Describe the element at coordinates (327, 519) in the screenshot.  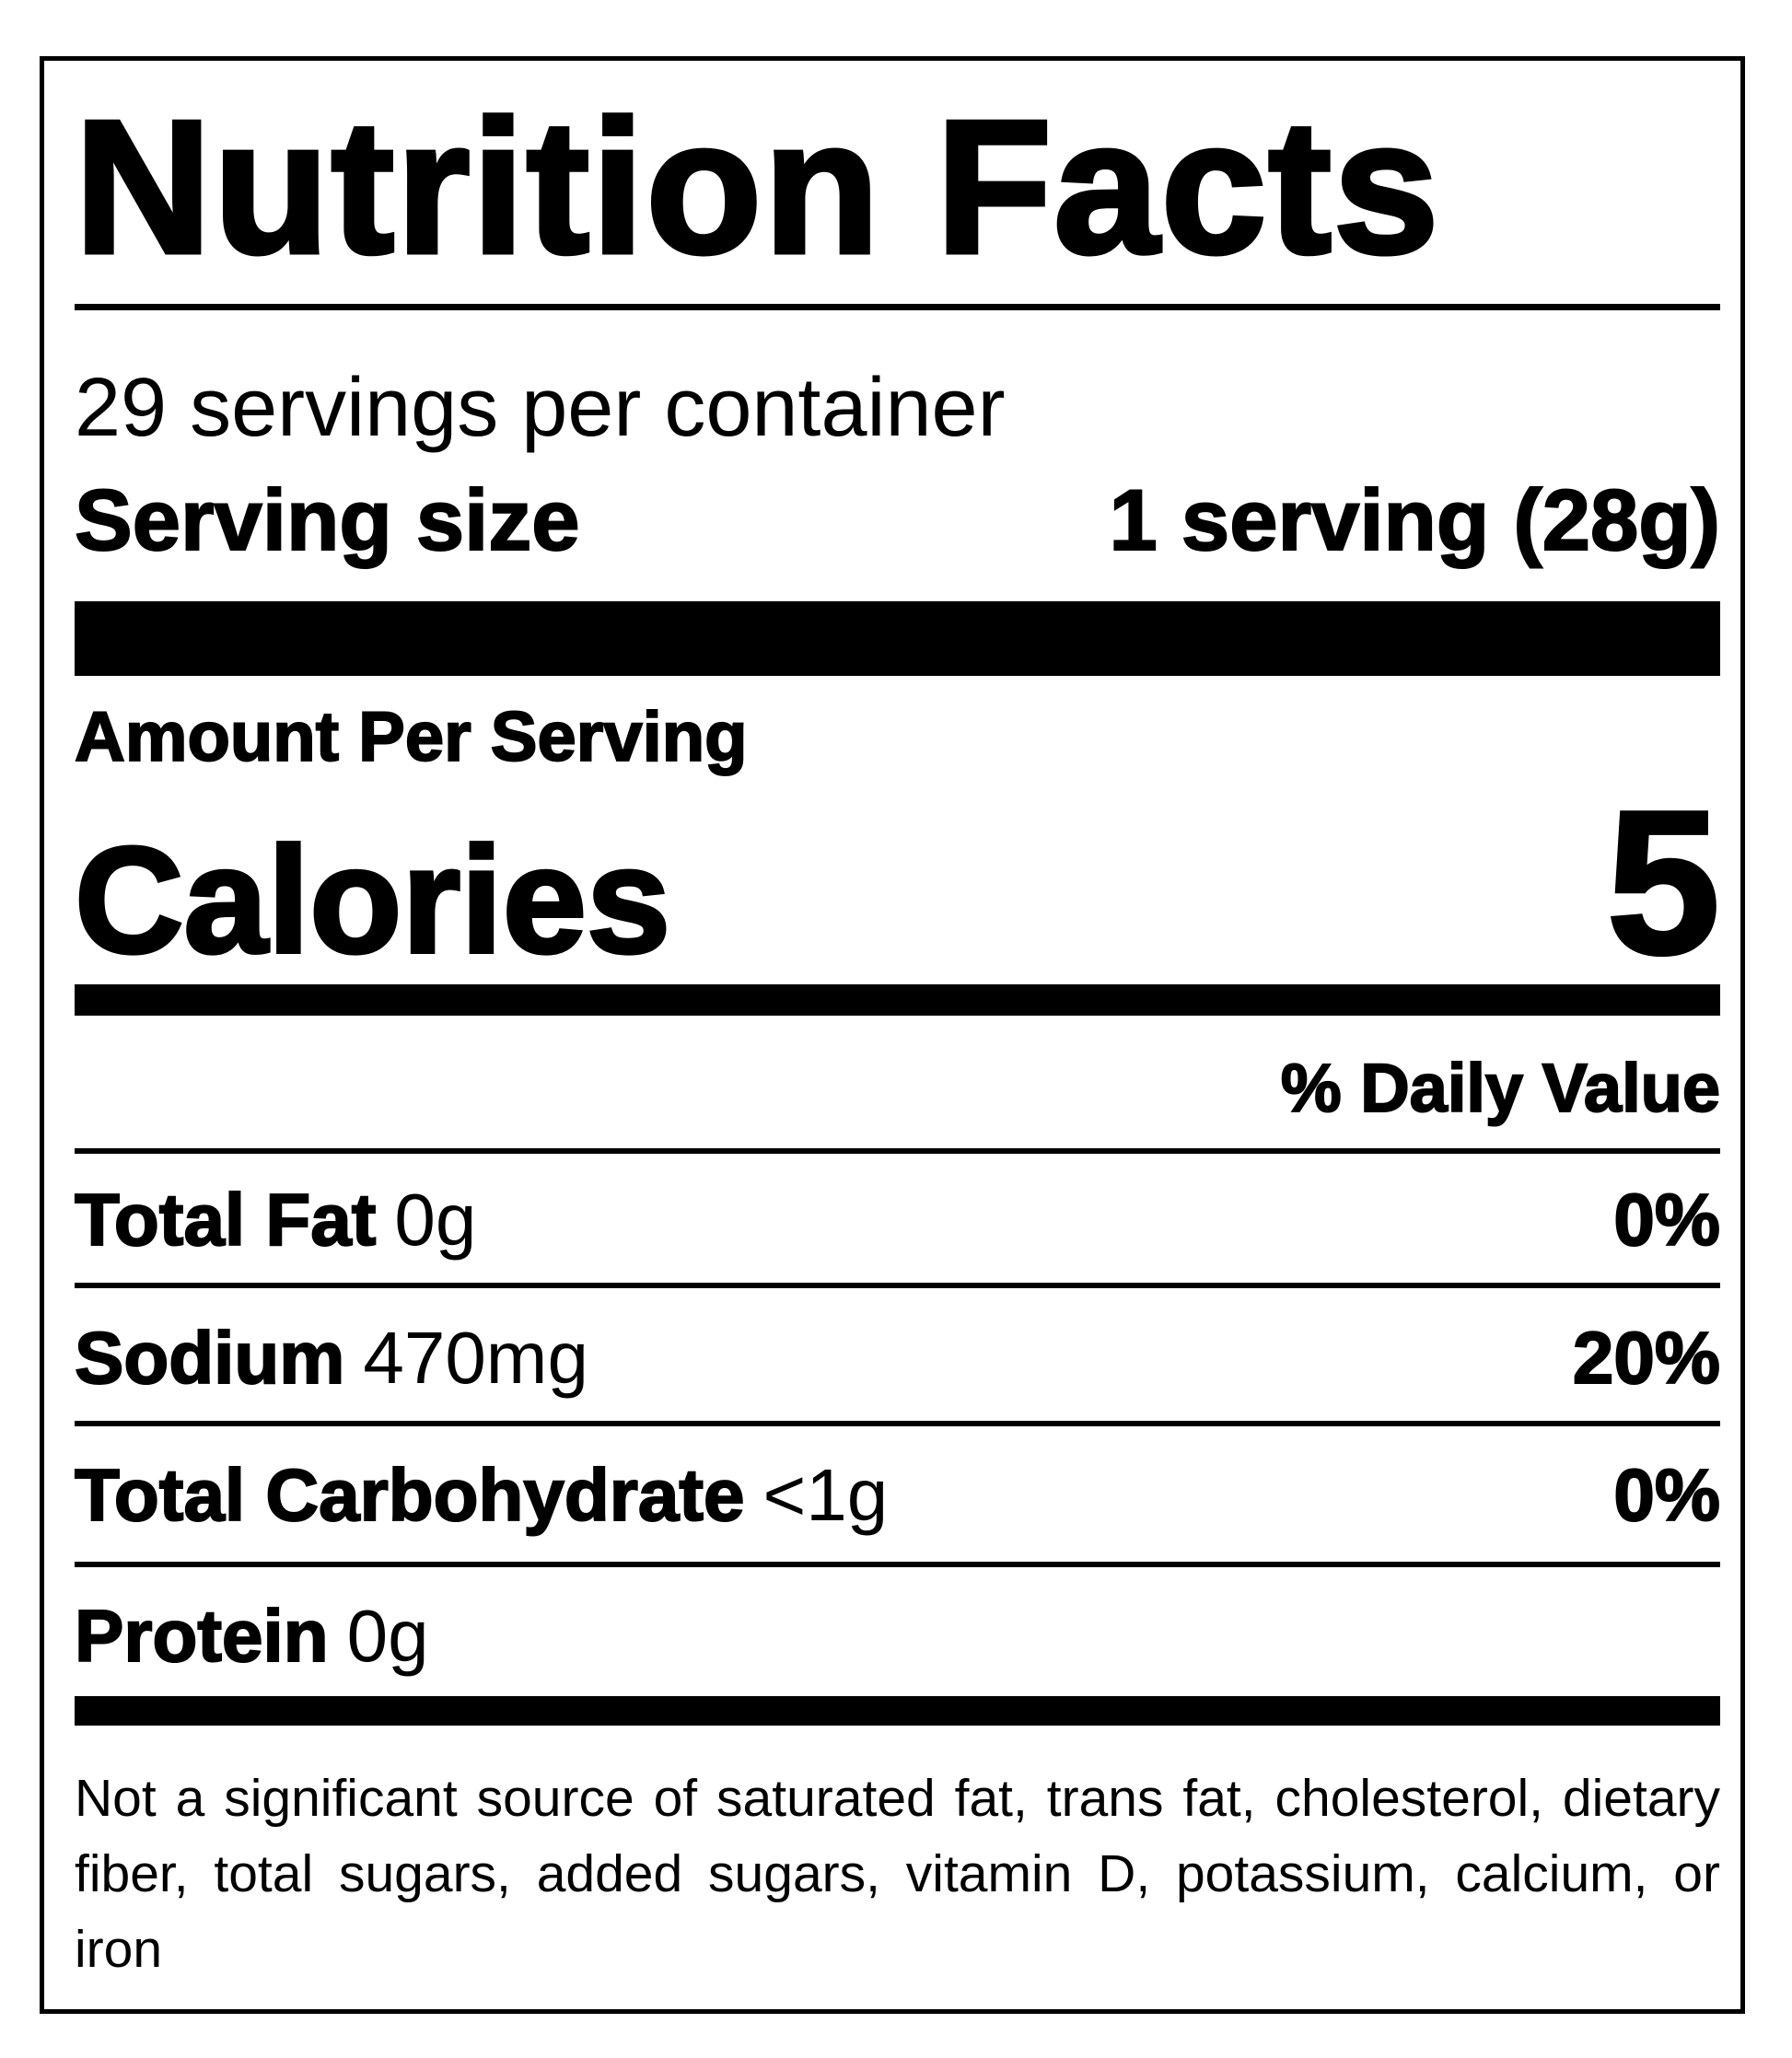
I see `serving-size-label: Serving size` at that location.